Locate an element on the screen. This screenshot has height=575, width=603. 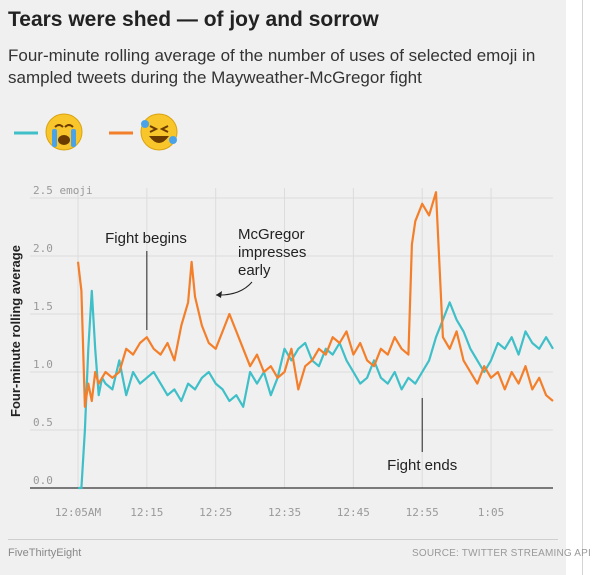
annotation-mcgregor-line-1: impresses is located at coordinates (272, 252).